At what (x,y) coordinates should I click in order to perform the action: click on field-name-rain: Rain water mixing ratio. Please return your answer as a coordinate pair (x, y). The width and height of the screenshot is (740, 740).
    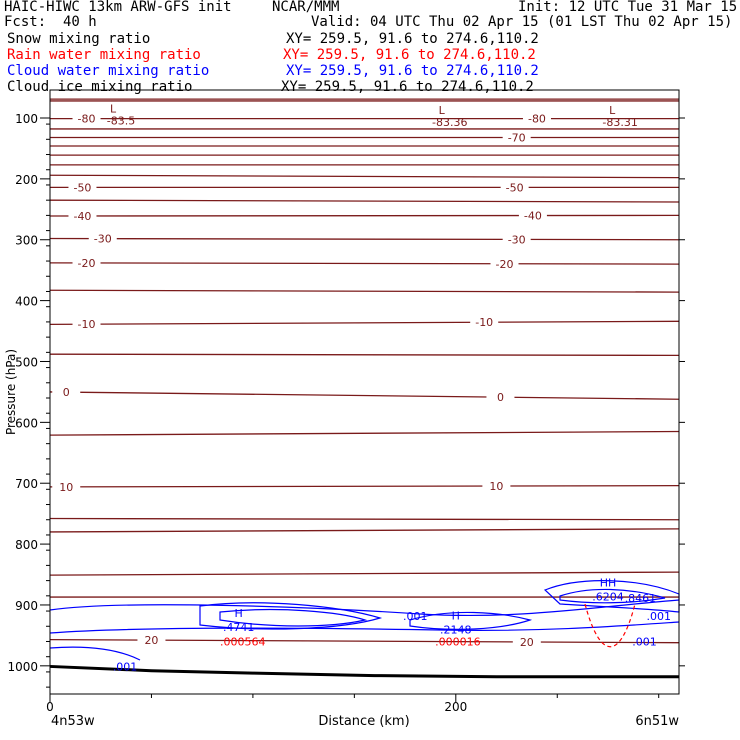
    Looking at the image, I should click on (104, 55).